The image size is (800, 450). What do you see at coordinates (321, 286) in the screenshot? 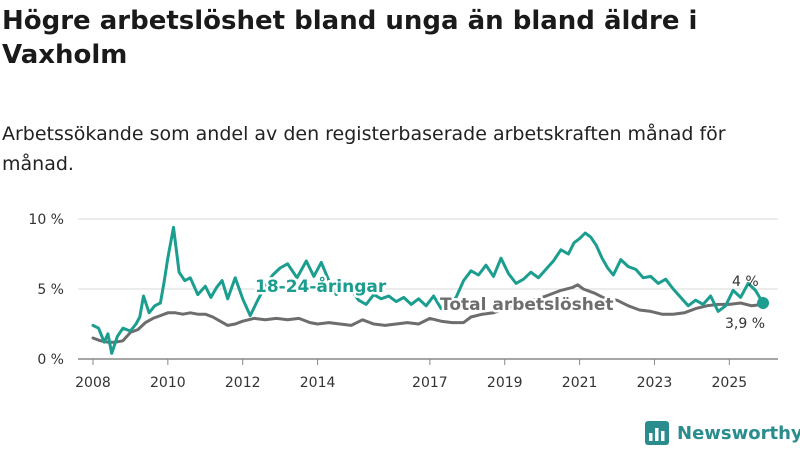
I see `annotation-youth-label: 18-24-åringar` at bounding box center [321, 286].